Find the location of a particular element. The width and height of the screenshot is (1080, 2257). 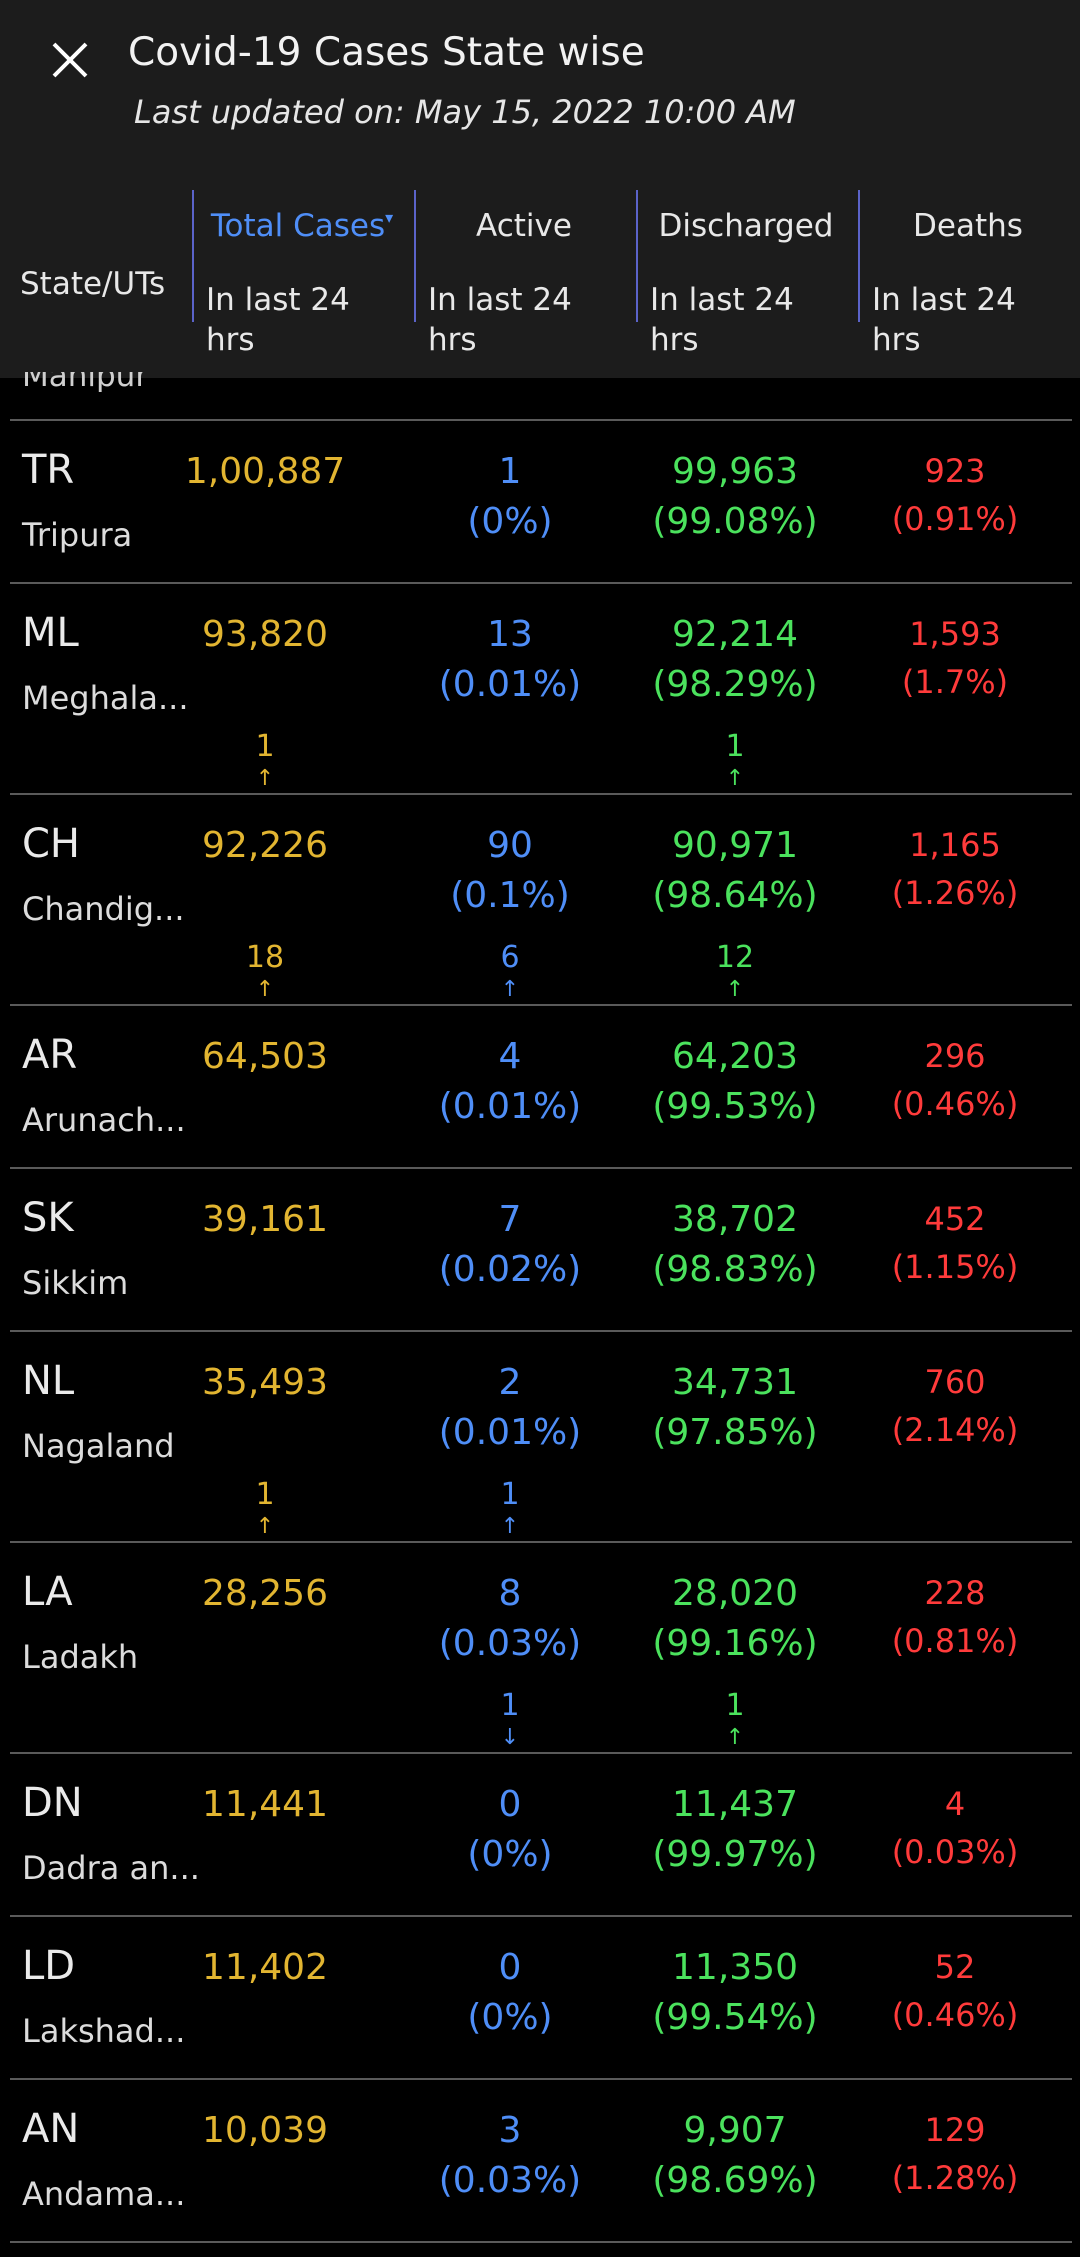

total-cases-value: 1,00,887 is located at coordinates (265, 471).